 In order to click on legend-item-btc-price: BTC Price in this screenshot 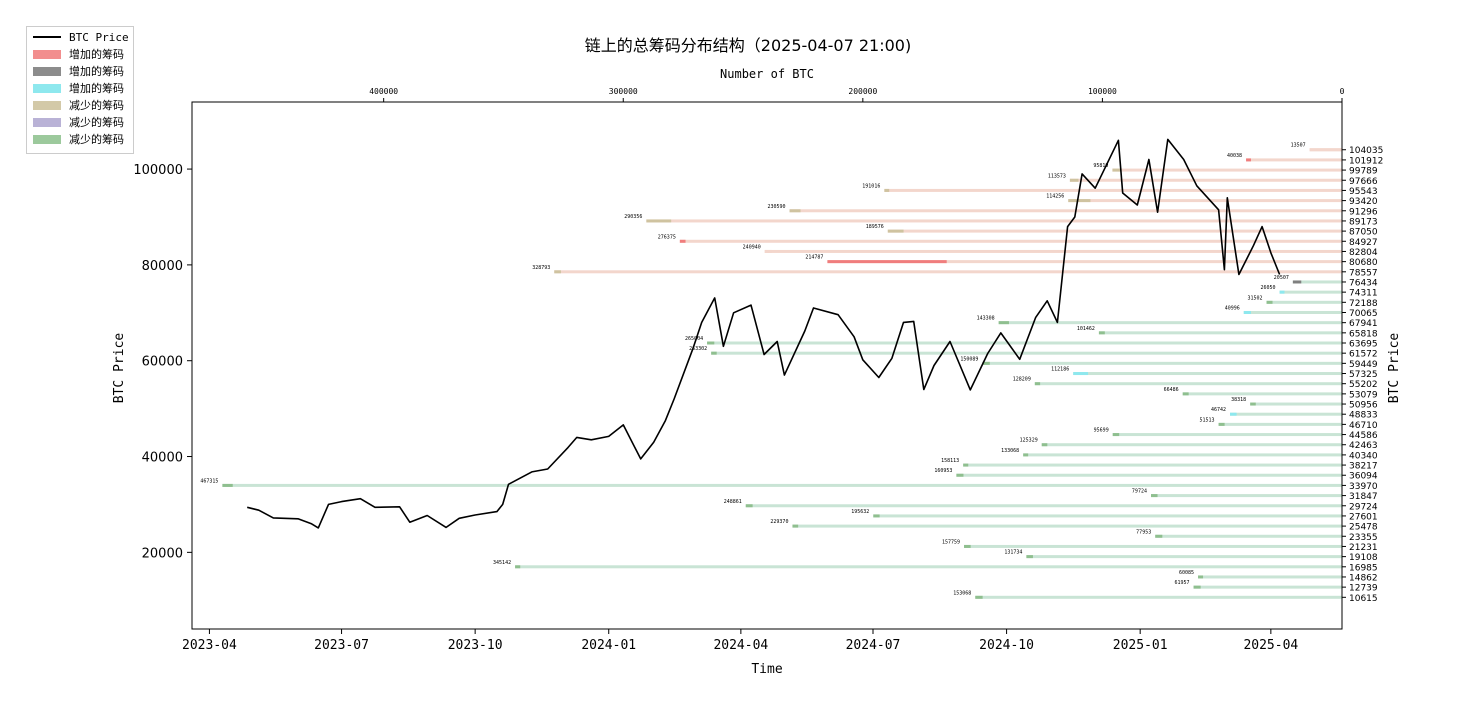, I will do `click(81, 37)`.